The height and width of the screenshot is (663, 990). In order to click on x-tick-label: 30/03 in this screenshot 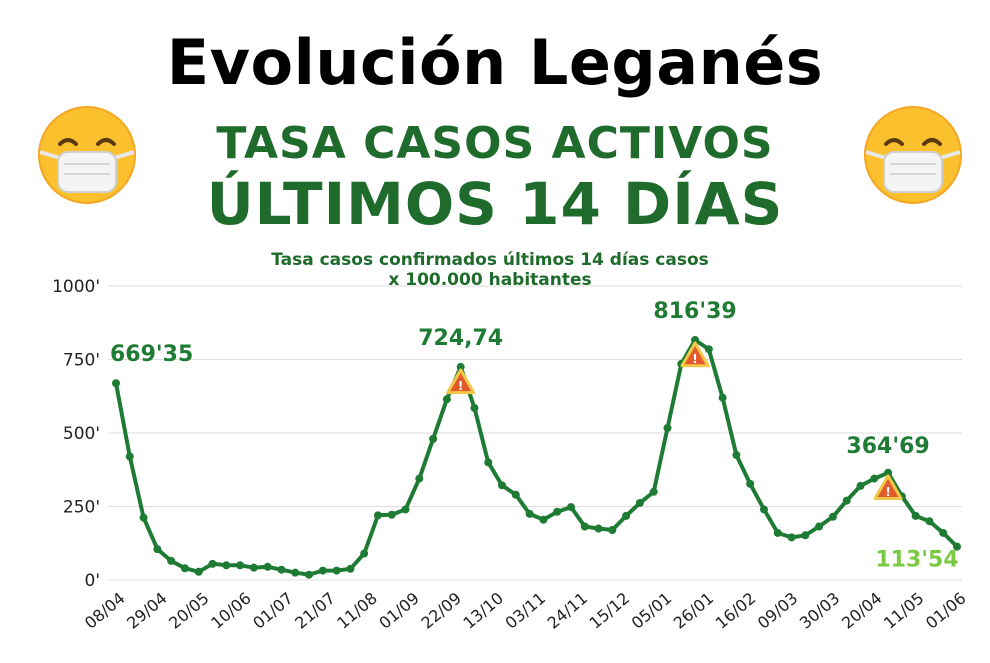, I will do `click(820, 611)`.